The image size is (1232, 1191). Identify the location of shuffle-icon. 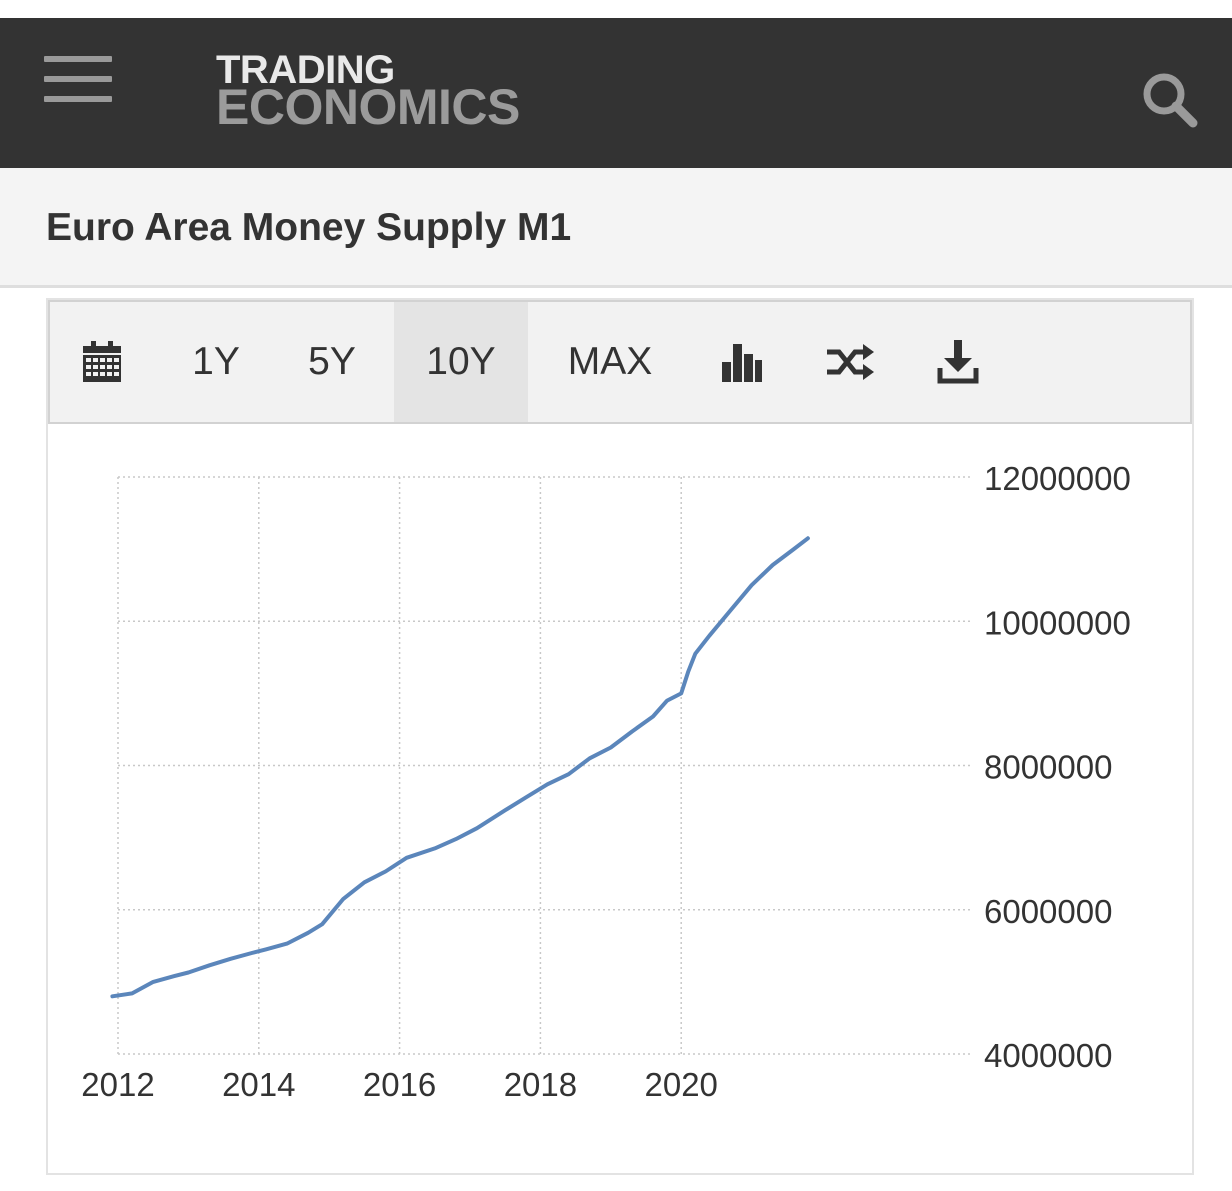
(850, 362).